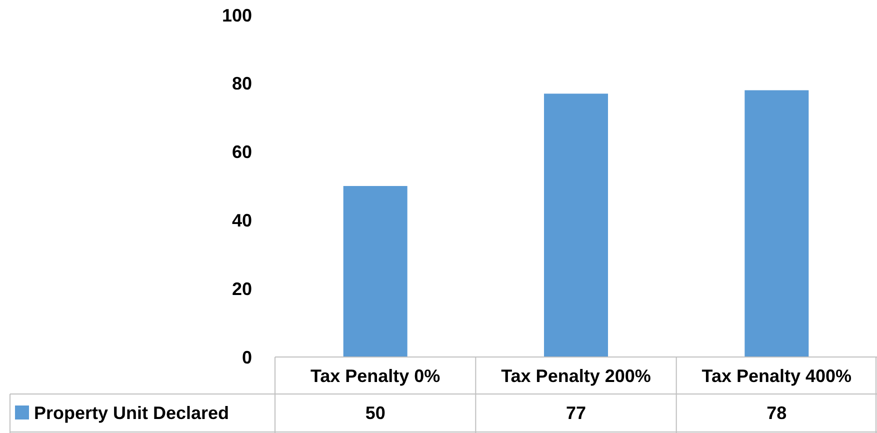 The image size is (877, 433). I want to click on y-tick-label: 60, so click(242, 152).